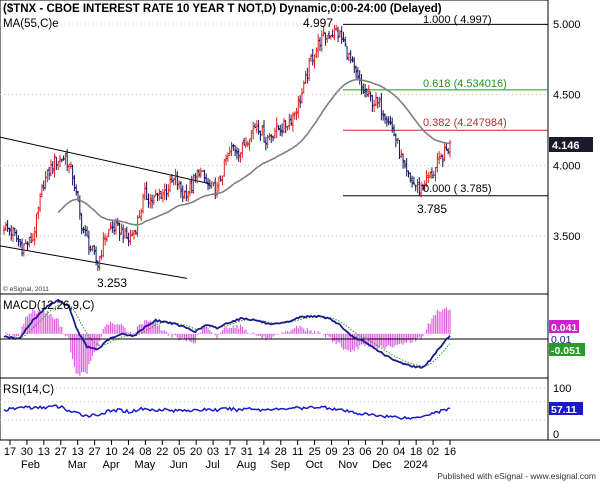  Describe the element at coordinates (30, 465) in the screenshot. I see `x-month-label: Feb` at that location.